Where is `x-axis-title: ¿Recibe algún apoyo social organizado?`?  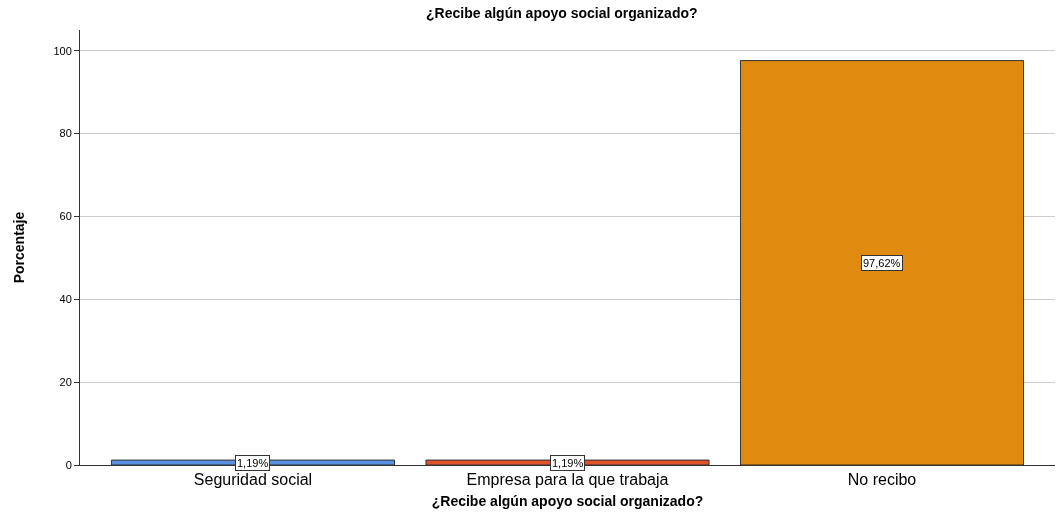
x-axis-title: ¿Recibe algún apoyo social organizado? is located at coordinates (567, 500).